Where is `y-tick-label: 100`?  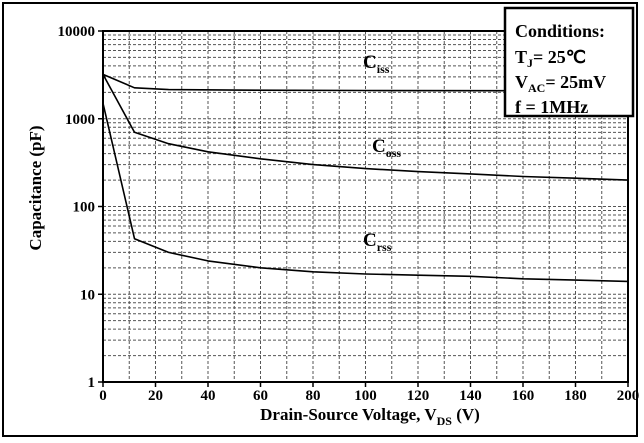 y-tick-label: 100 is located at coordinates (84, 208).